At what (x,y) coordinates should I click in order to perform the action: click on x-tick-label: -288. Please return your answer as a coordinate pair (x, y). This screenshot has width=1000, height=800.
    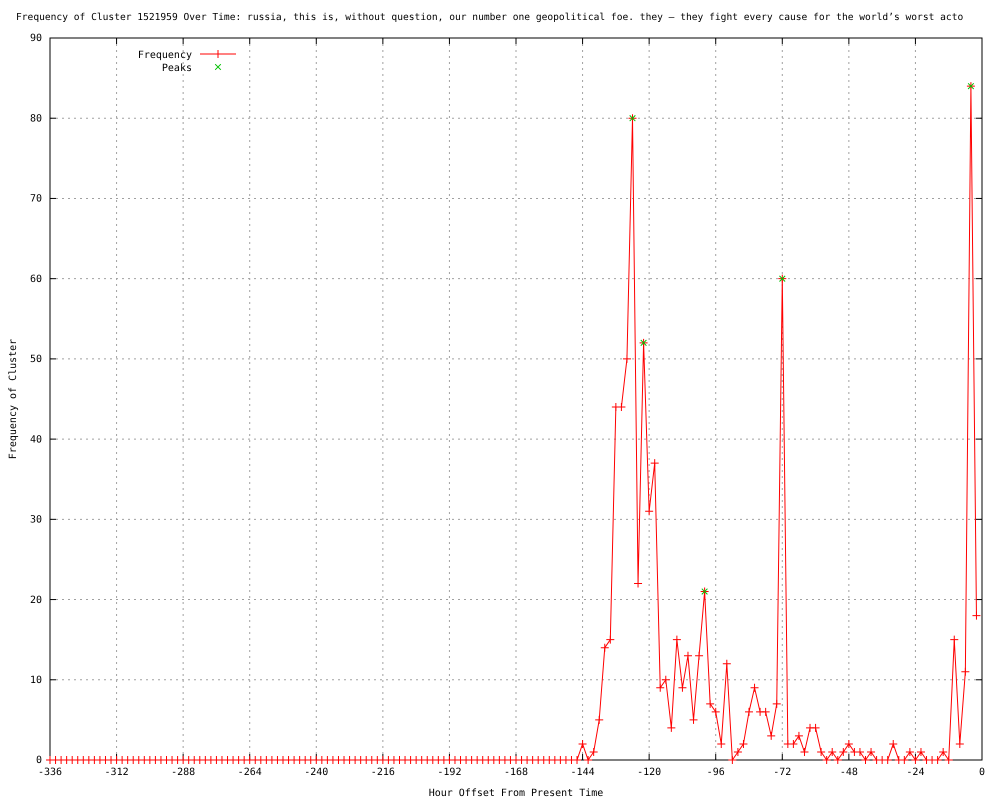
    Looking at the image, I should click on (183, 772).